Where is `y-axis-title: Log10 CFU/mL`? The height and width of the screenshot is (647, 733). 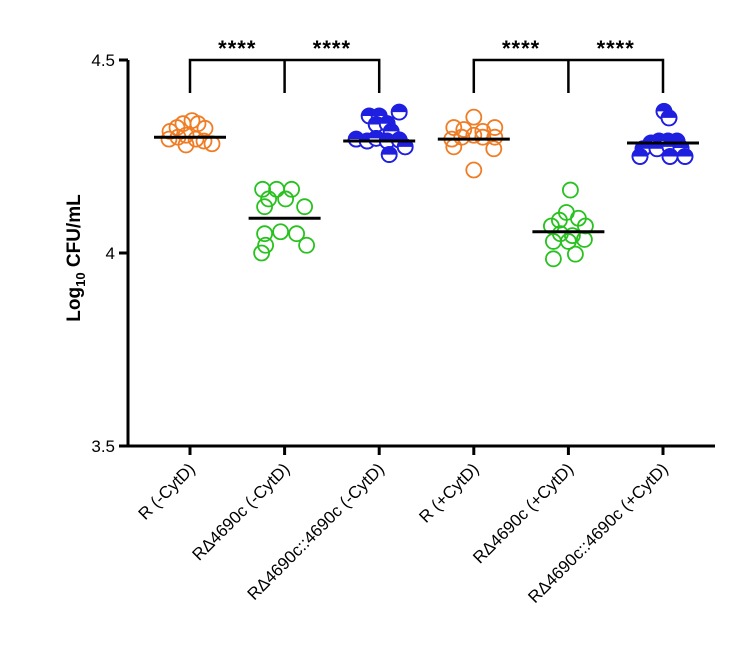 y-axis-title: Log10 CFU/mL is located at coordinates (76, 258).